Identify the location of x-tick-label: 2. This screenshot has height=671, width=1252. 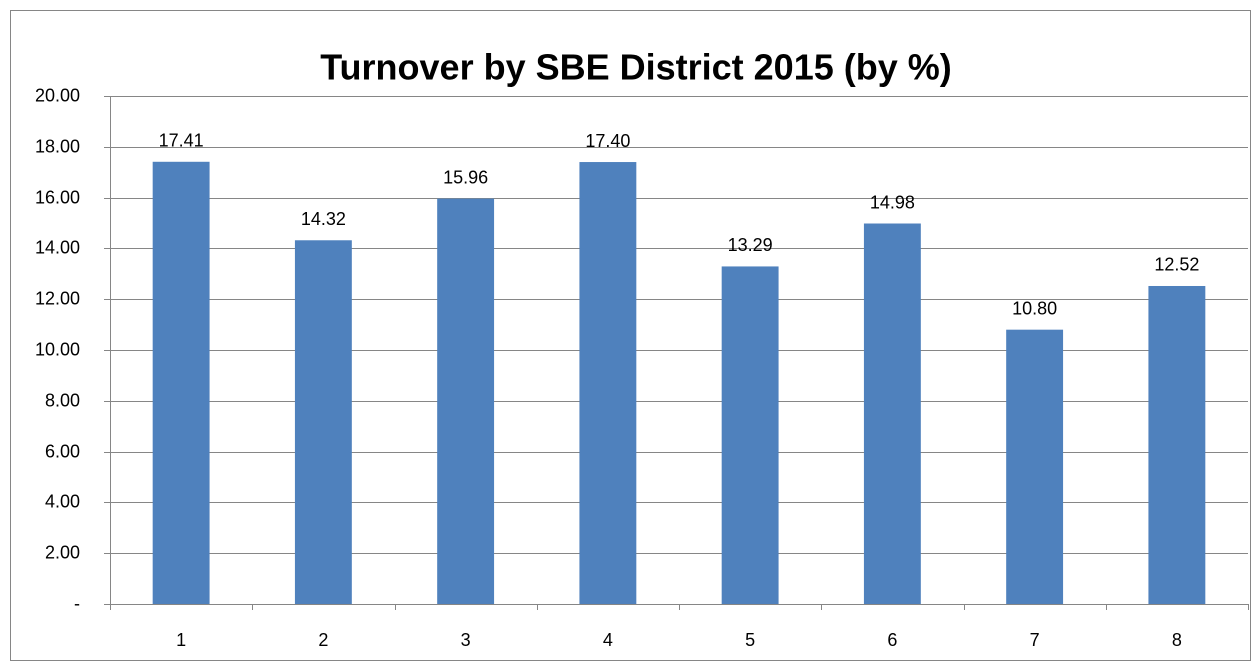
(323, 640).